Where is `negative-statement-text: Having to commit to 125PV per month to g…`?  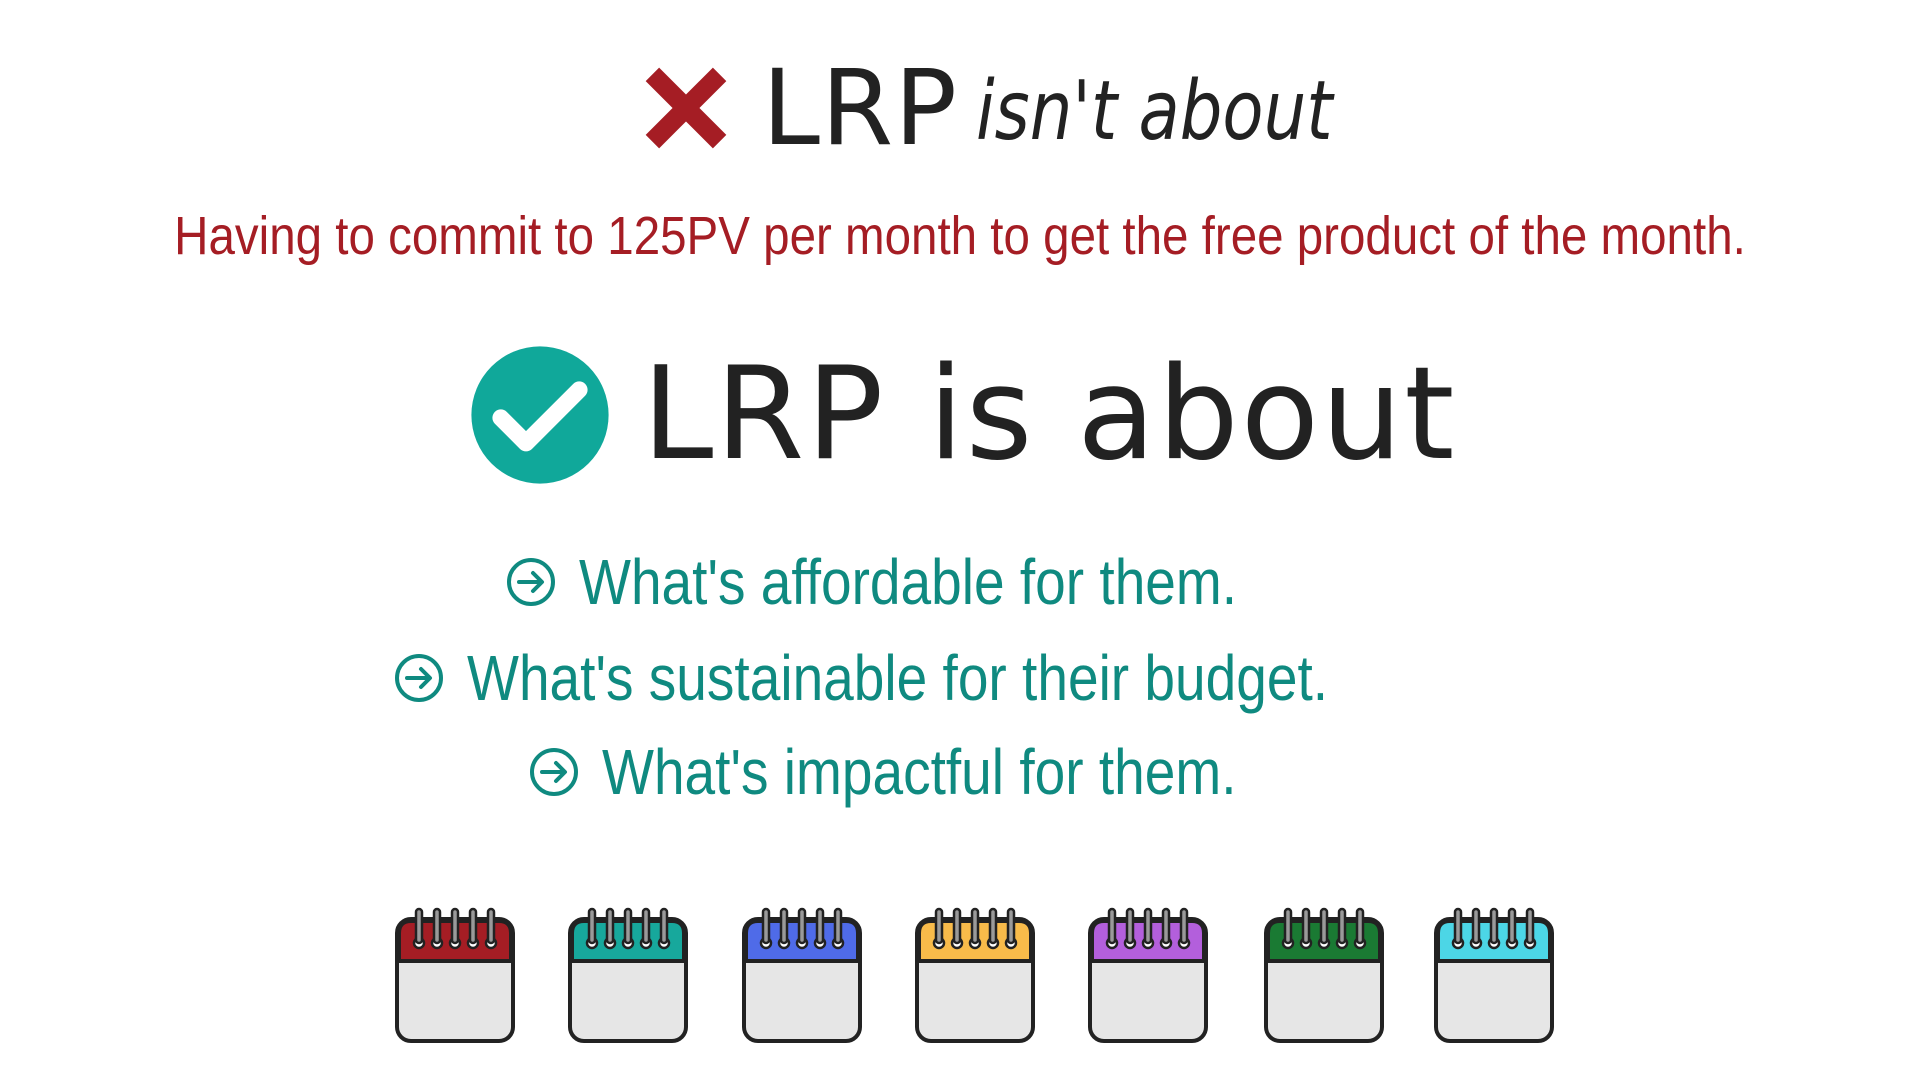
negative-statement-text: Having to commit to 125PV per month to g… is located at coordinates (960, 236).